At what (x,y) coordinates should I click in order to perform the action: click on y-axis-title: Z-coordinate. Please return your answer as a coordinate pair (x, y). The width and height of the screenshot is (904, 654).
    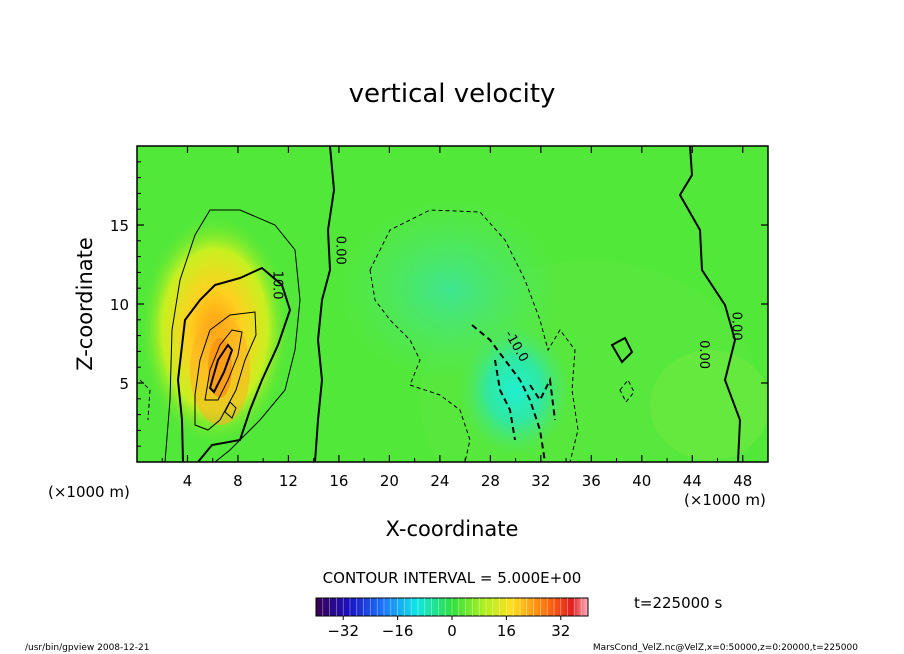
    Looking at the image, I should click on (85, 304).